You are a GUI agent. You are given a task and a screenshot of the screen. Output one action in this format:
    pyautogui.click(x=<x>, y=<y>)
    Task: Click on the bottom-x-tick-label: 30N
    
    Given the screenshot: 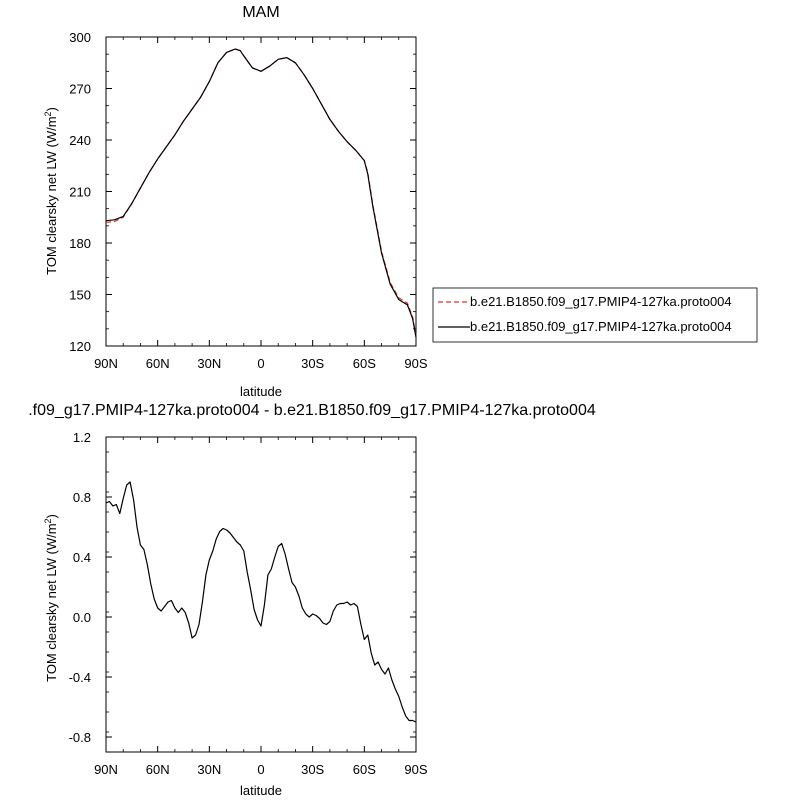 What is the action you would take?
    pyautogui.click(x=209, y=769)
    